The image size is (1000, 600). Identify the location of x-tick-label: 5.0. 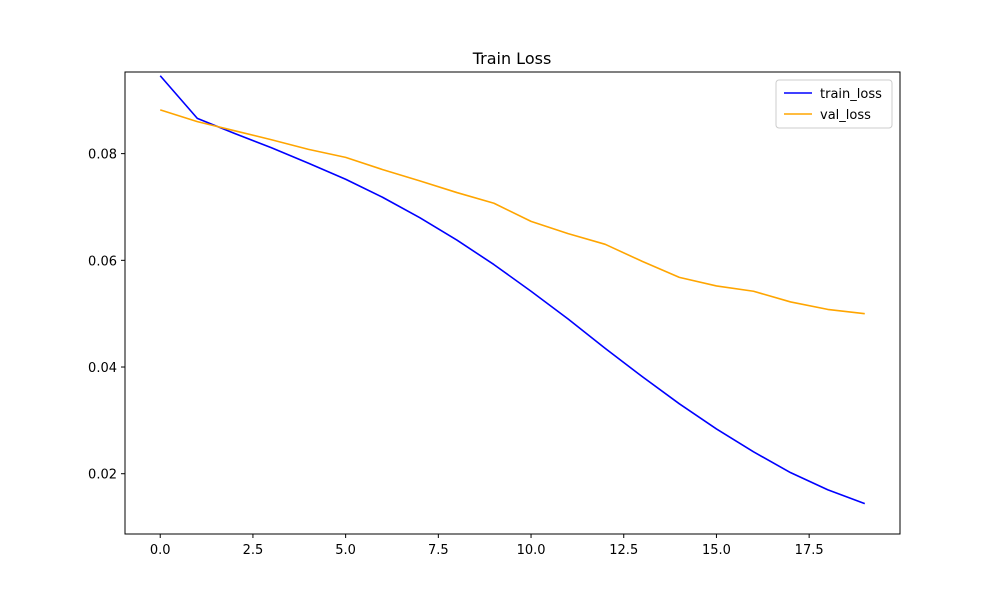
(345, 550).